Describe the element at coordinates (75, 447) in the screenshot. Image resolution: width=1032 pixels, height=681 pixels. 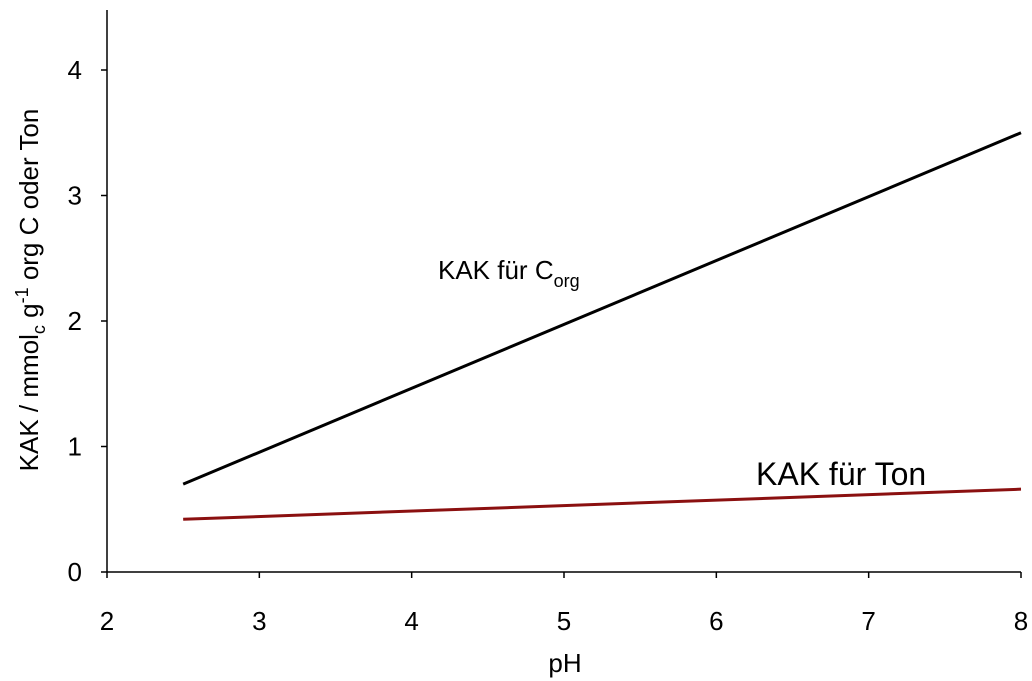
I see `y-tick-label: 1` at that location.